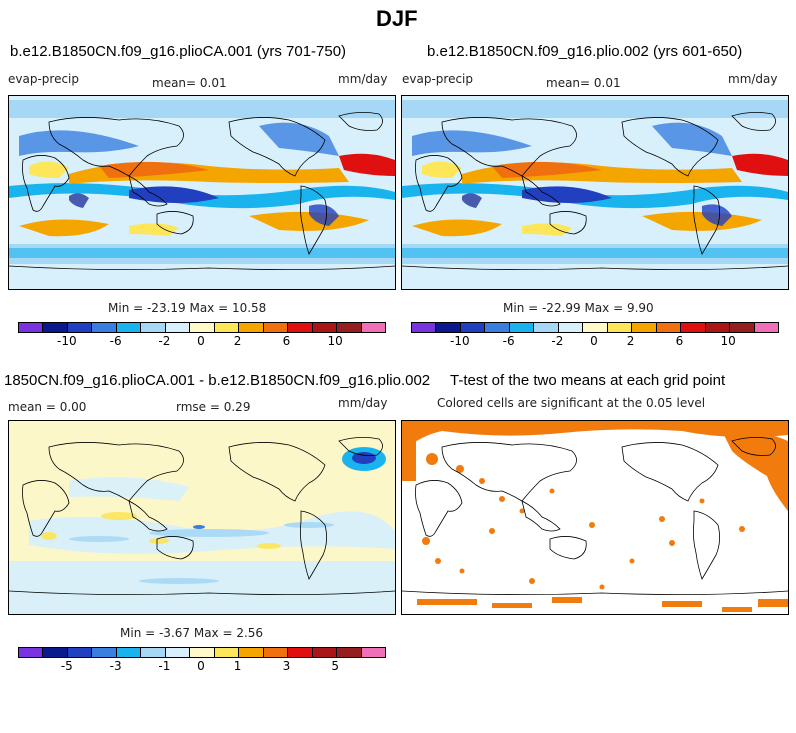  I want to click on panel-3-rmse-label: rmse = 0.29, so click(213, 407).